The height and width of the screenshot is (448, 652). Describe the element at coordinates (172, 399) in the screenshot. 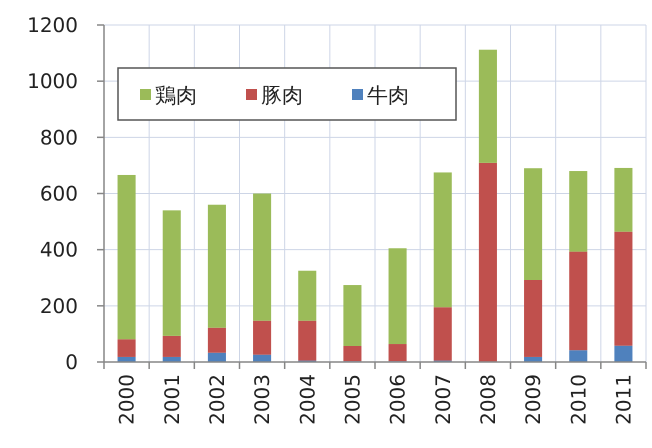

I see `x-tick-label: 2001` at that location.